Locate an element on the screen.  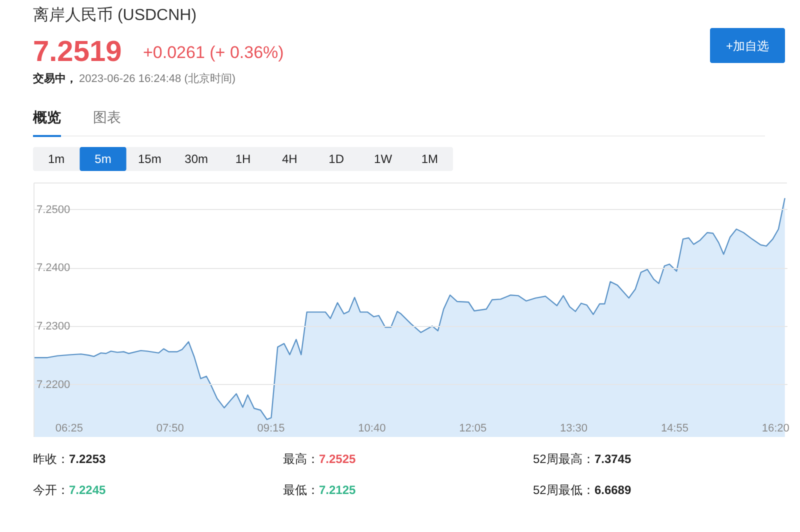
text: 今开： is located at coordinates (51, 490).